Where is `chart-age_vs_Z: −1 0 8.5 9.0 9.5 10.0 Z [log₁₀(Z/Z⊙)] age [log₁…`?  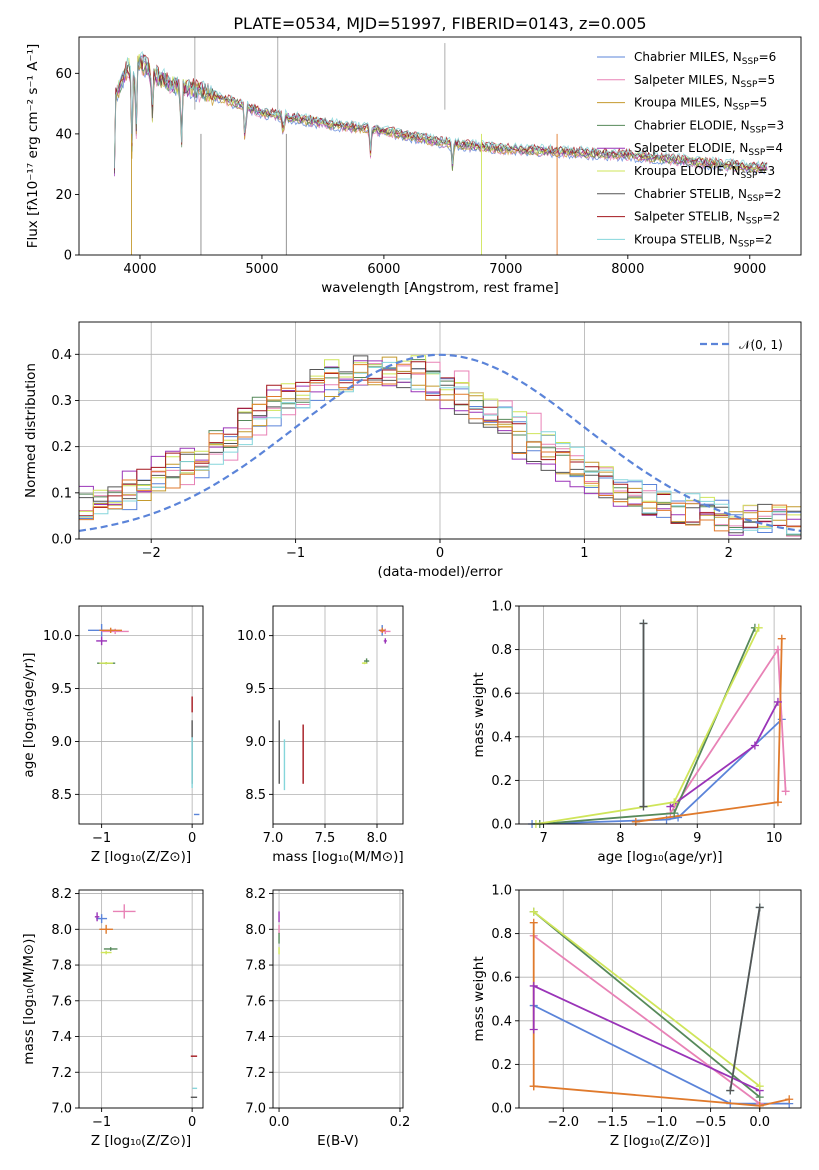
chart-age_vs_Z: −1 0 8.5 9.0 9.5 10.0 Z [log₁₀(Z/Z⊙)] age [log₁… is located at coordinates (112, 735).